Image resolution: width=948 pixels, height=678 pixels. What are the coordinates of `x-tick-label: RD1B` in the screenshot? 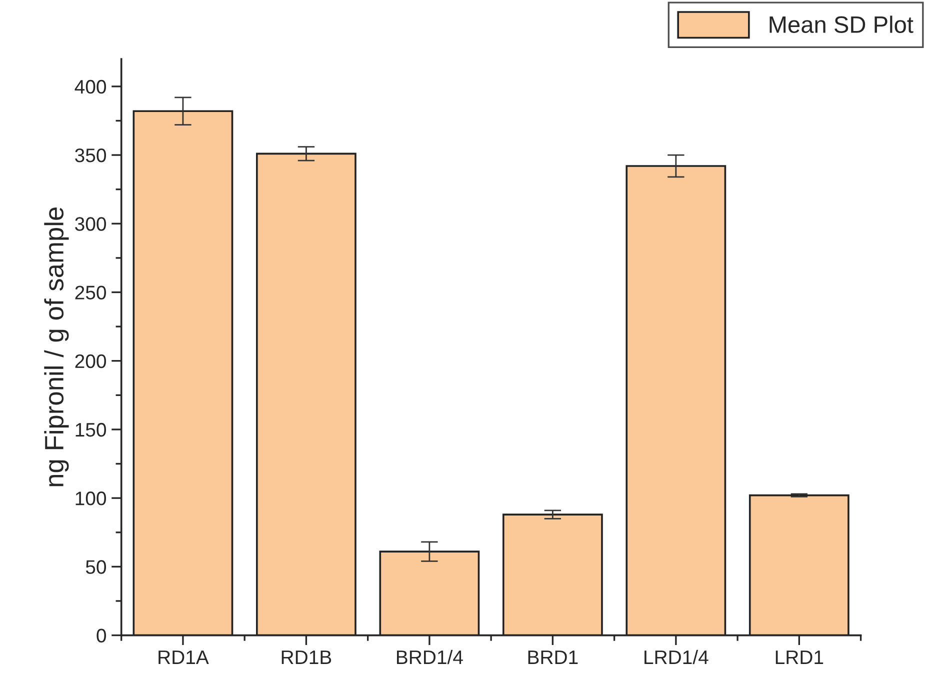 It's located at (307, 657).